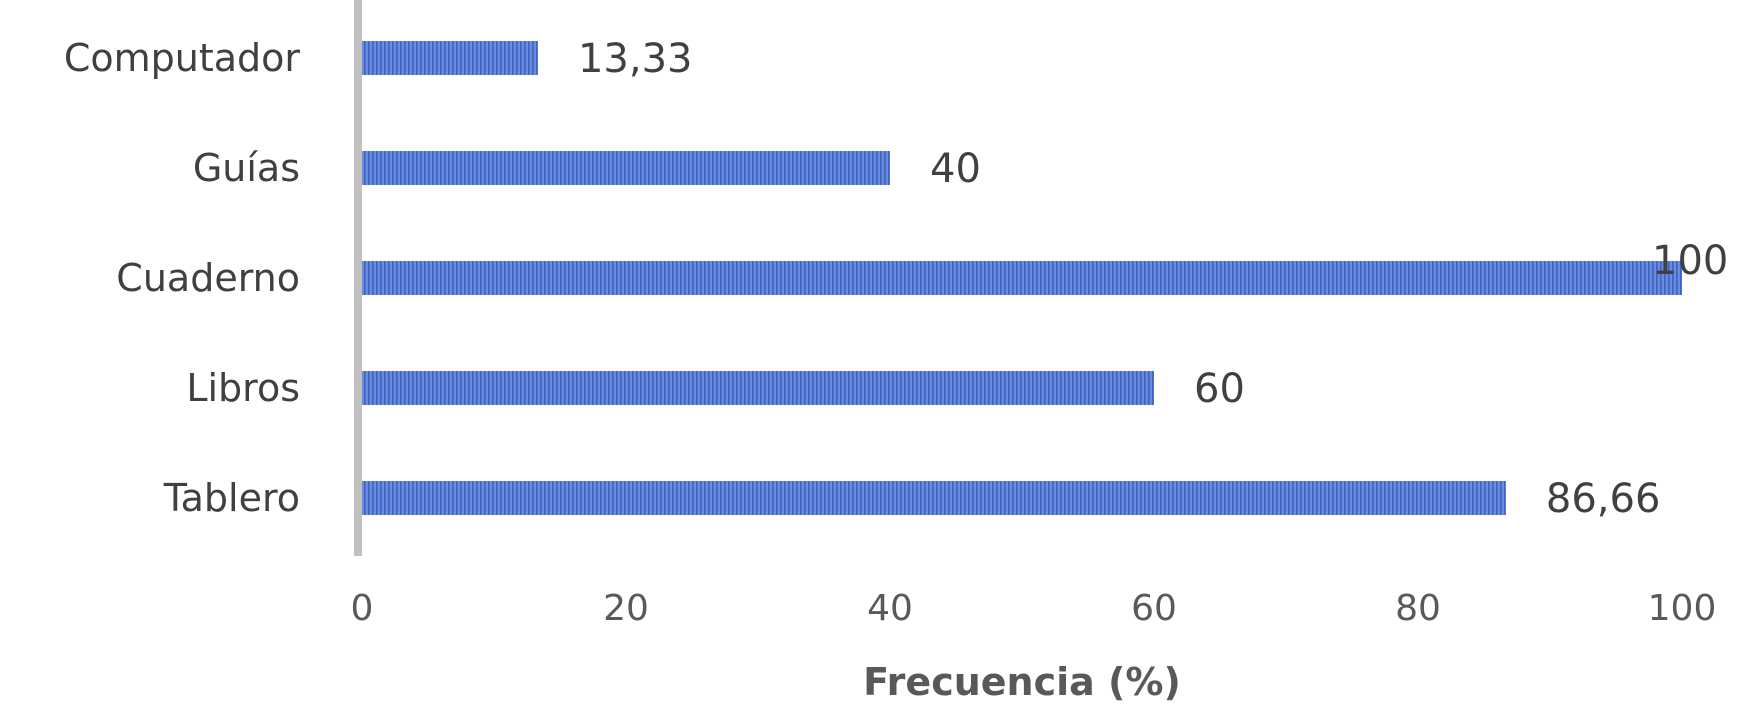 This screenshot has height=722, width=1742. Describe the element at coordinates (1682, 608) in the screenshot. I see `x-tick-label: 100` at that location.